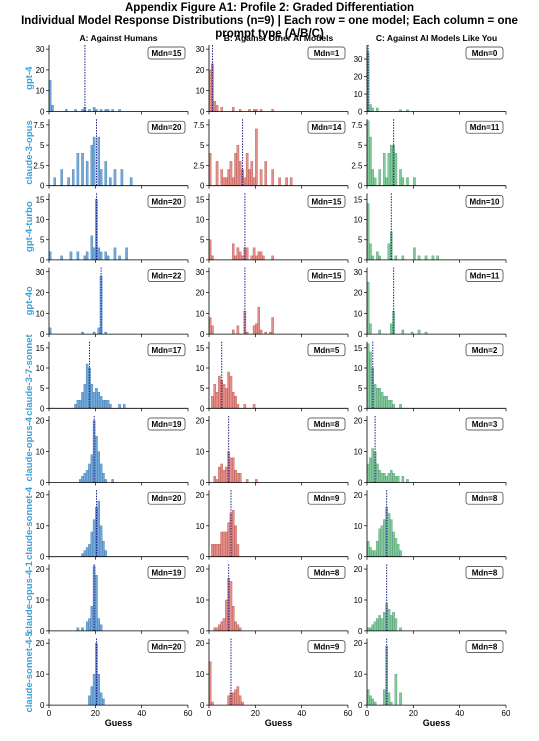 Image resolution: width=539 pixels, height=741 pixels. I want to click on panel-claude-opus-4-1-A: 0 10 20 Mdn=19, so click(112, 600).